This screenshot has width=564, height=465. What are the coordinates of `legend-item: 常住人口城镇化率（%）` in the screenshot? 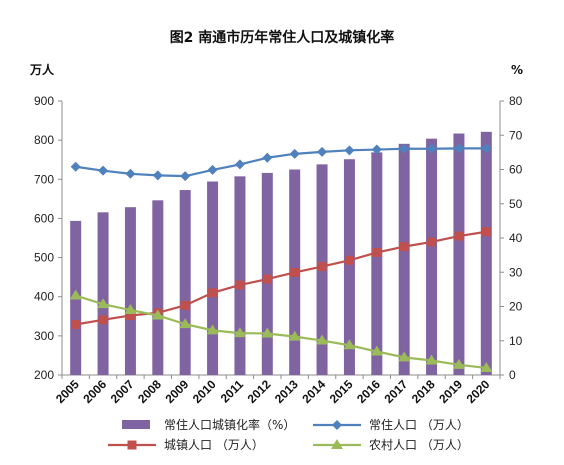 It's located at (208, 424).